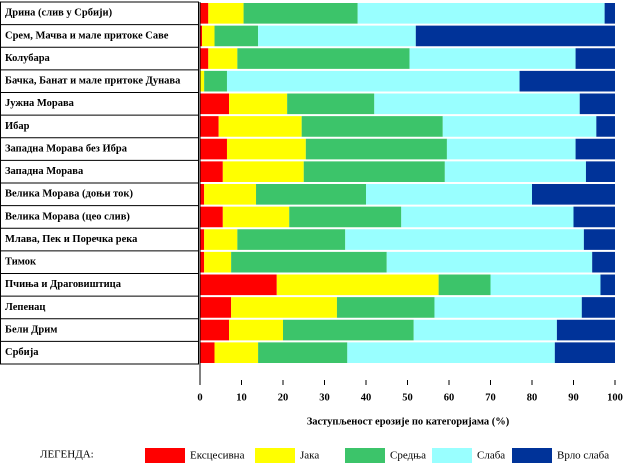 Image resolution: width=624 pixels, height=465 pixels. Describe the element at coordinates (22, 352) in the screenshot. I see `category-label: Србија` at that location.